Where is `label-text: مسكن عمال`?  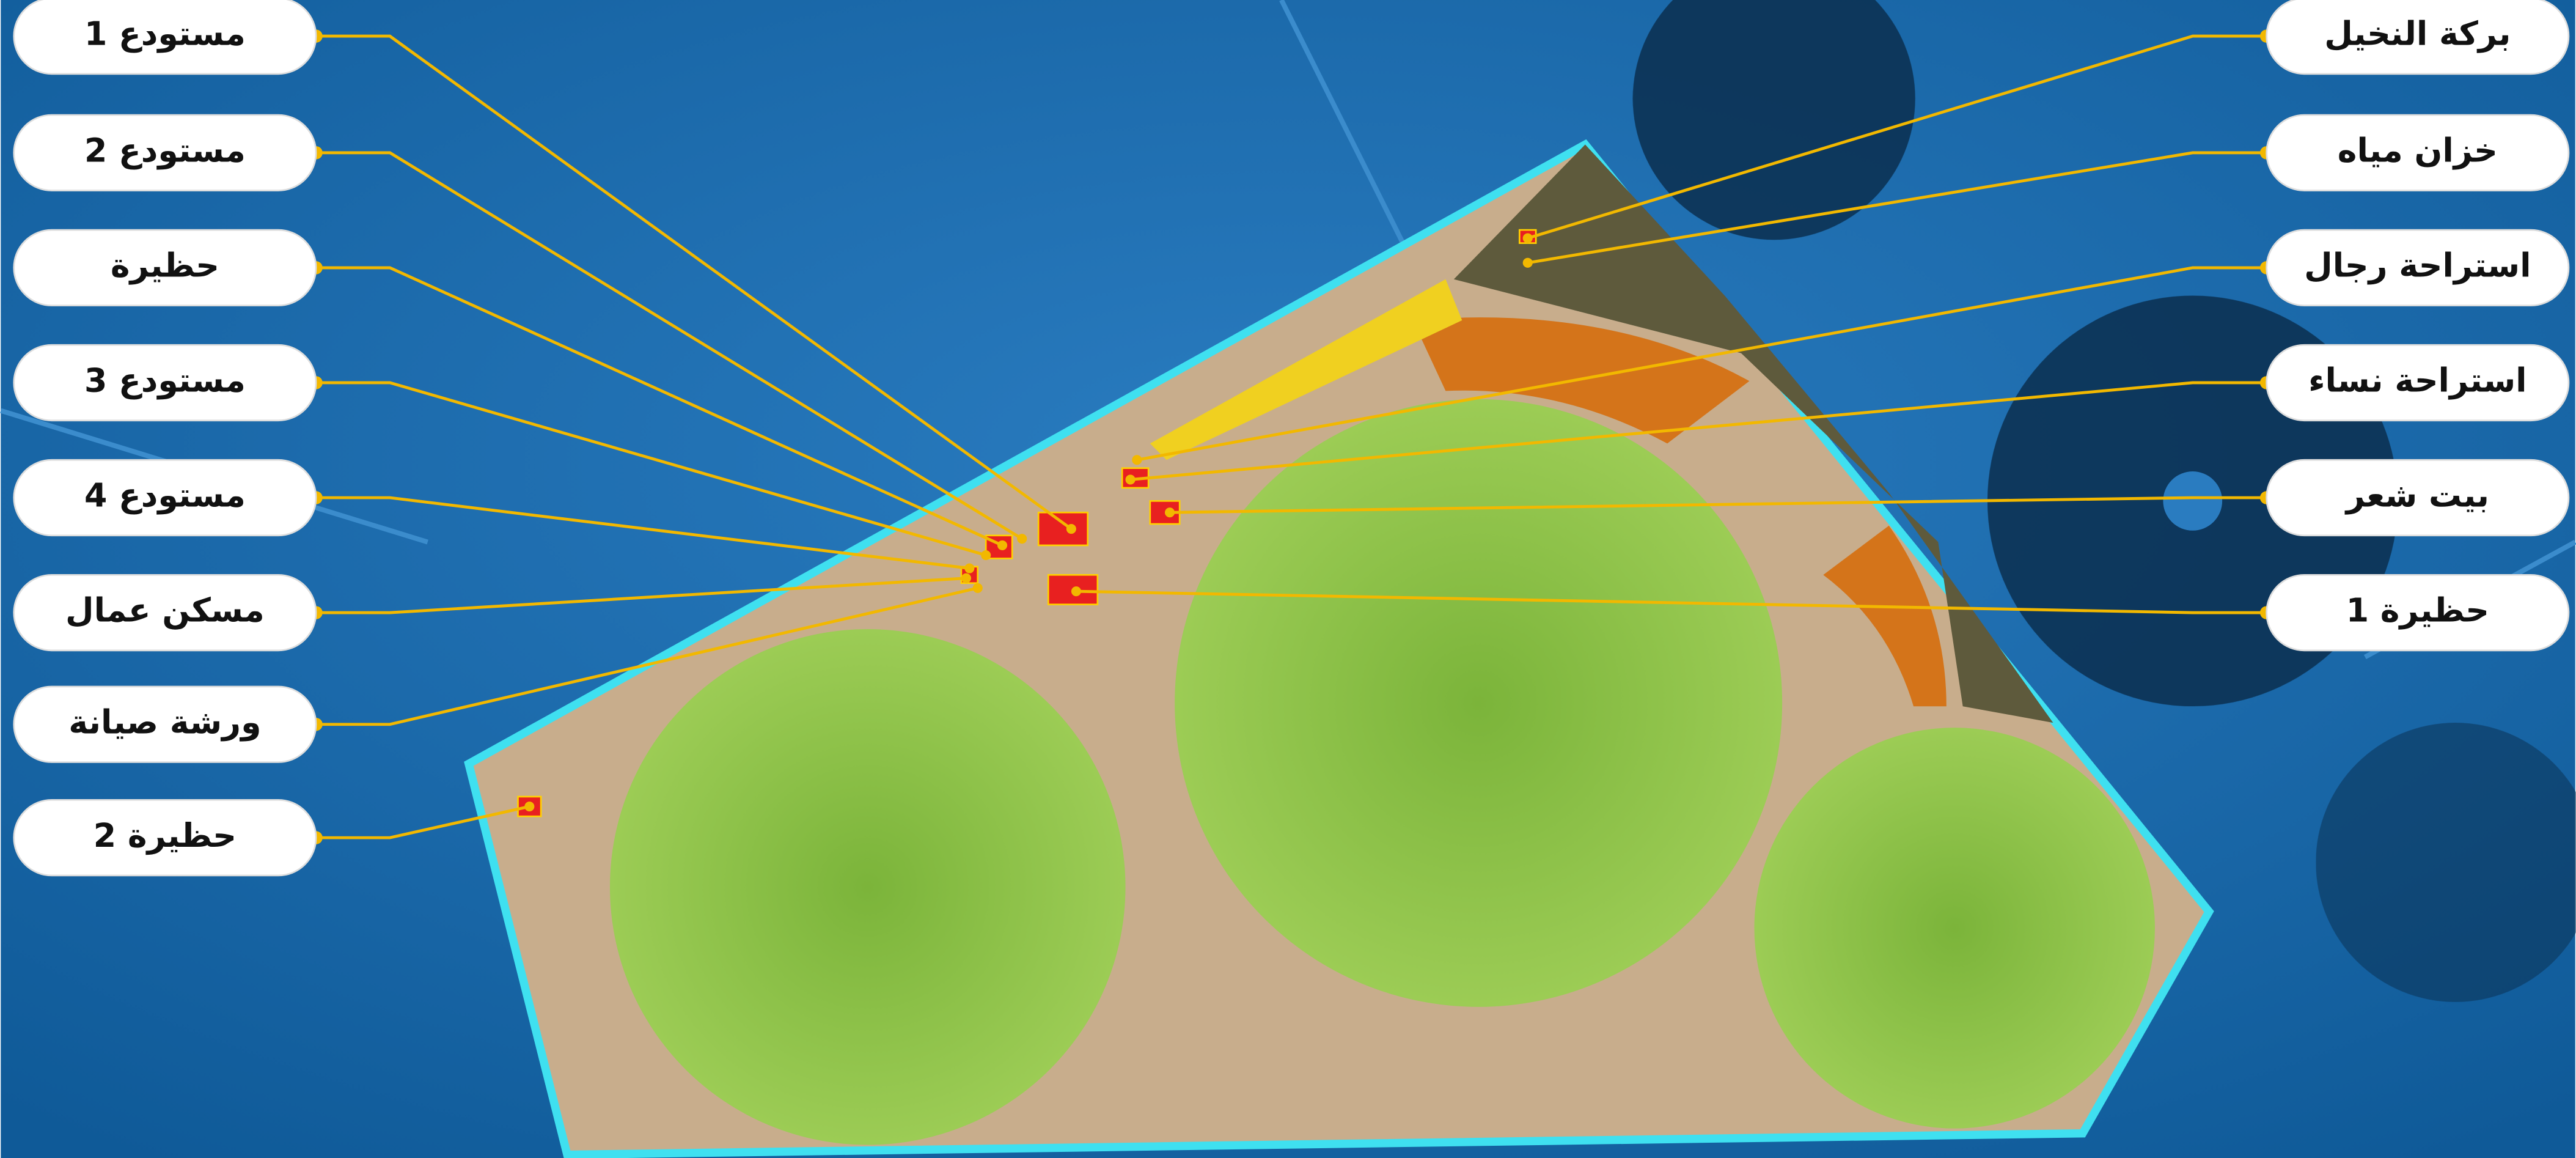
label-text: مسكن عمال is located at coordinates (165, 610).